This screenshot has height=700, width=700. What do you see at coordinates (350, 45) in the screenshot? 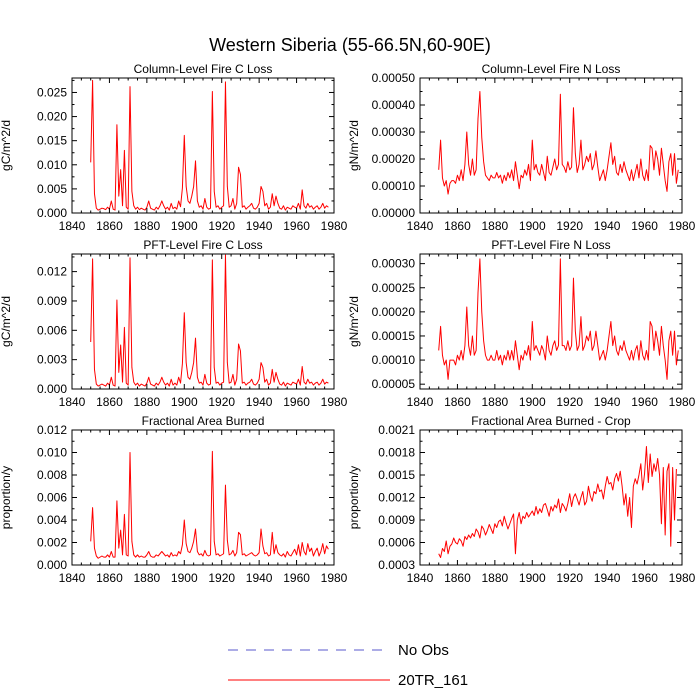
I see `figure-title: Western Siberia (55-66.5N,60-90E)` at bounding box center [350, 45].